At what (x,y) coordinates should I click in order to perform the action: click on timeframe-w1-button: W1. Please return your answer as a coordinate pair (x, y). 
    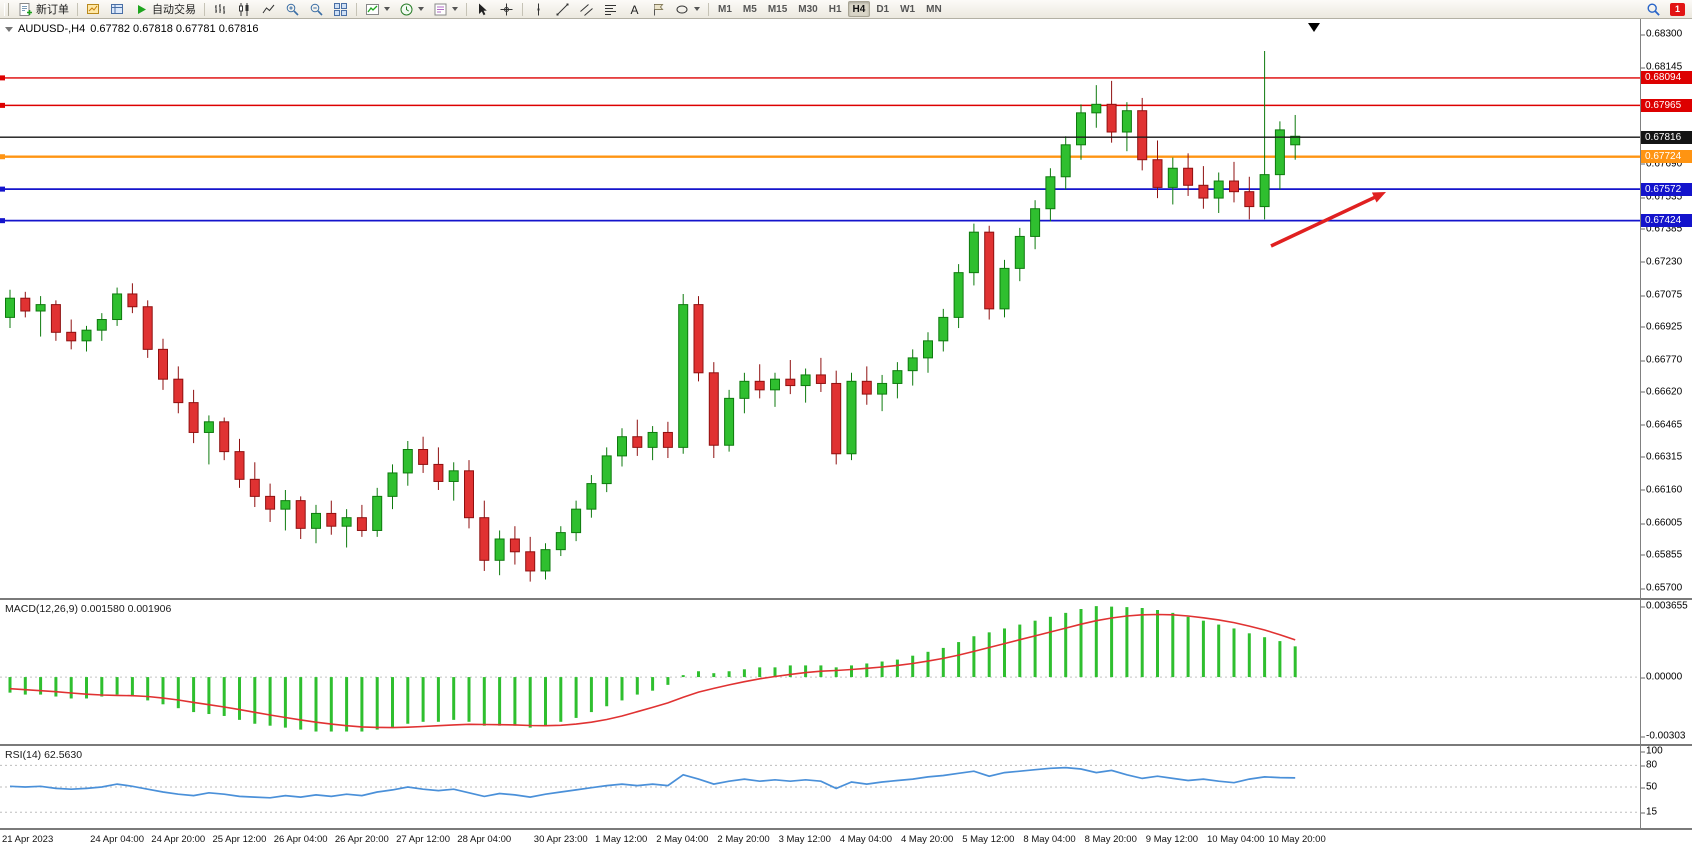
    Looking at the image, I should click on (907, 9).